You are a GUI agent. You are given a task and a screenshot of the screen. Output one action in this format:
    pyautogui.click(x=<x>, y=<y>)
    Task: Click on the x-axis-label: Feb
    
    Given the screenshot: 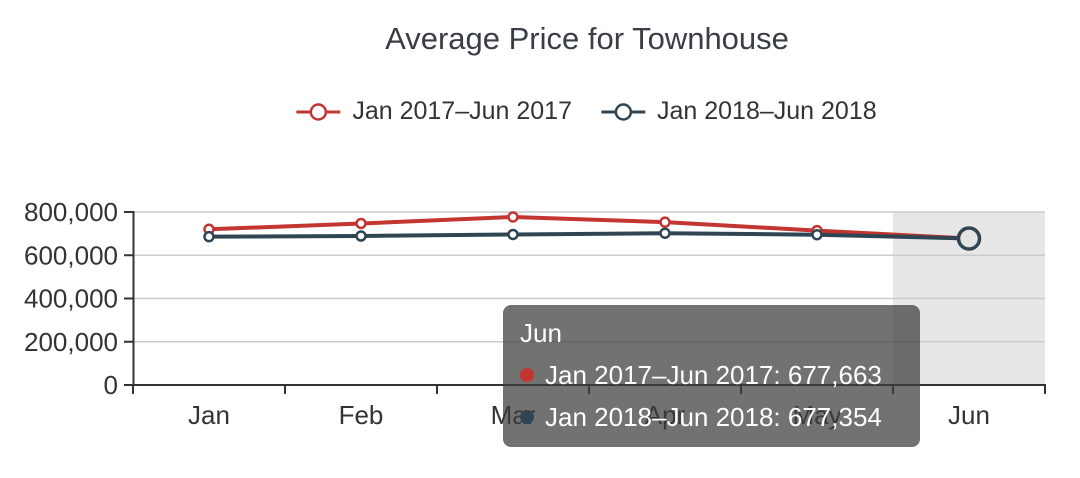 What is the action you would take?
    pyautogui.click(x=361, y=415)
    